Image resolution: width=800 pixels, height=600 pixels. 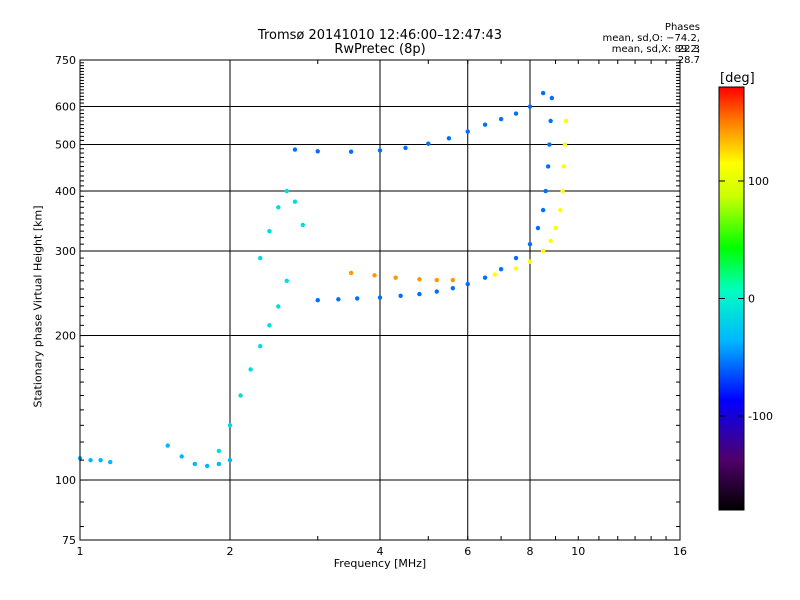 I want to click on x-tick-label: 16, so click(x=680, y=551).